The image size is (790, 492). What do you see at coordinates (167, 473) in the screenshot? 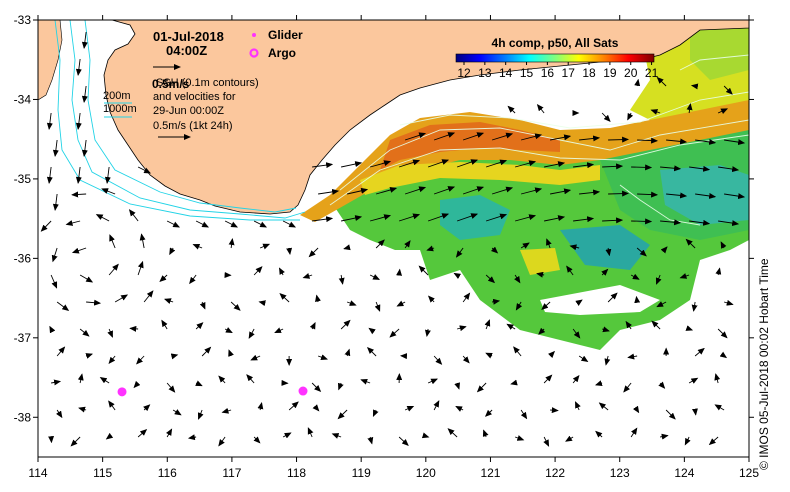
I see `x-tick-label: 116` at bounding box center [167, 473].